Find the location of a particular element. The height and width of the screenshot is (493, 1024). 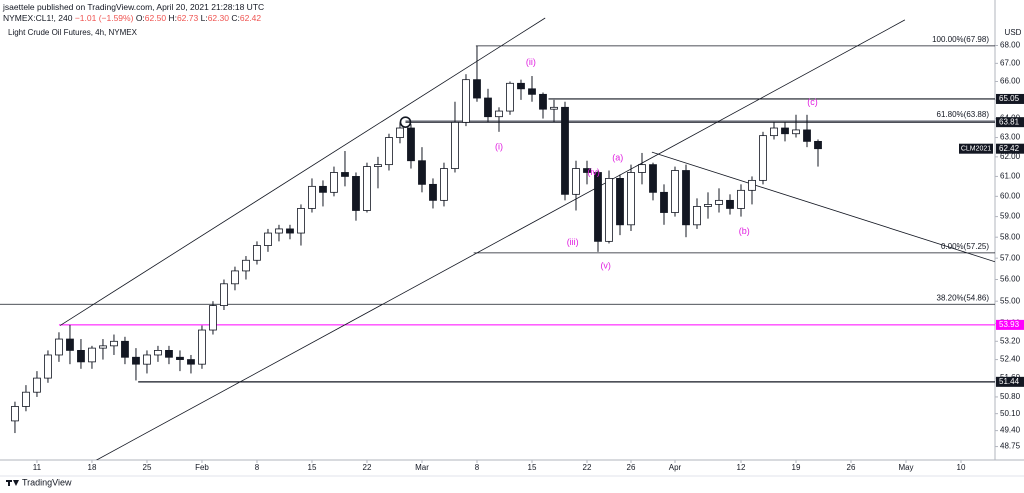

y-tick-label: 57.00 is located at coordinates (1010, 257).